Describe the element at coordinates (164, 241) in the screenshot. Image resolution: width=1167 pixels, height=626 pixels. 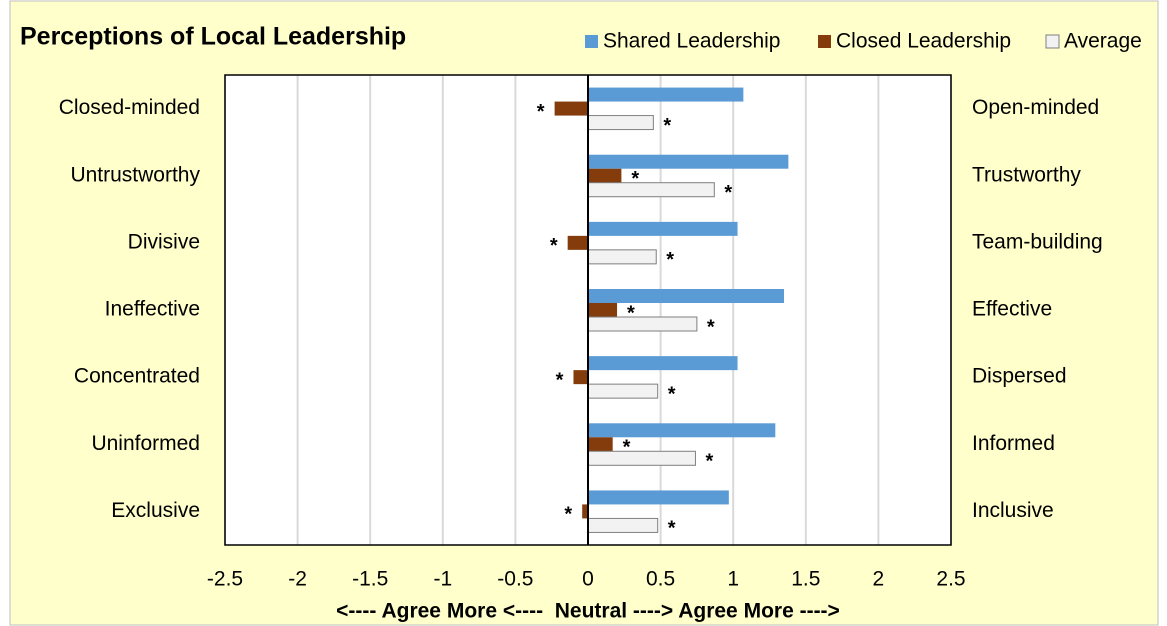
I see `y-tick-label: Divisive` at that location.